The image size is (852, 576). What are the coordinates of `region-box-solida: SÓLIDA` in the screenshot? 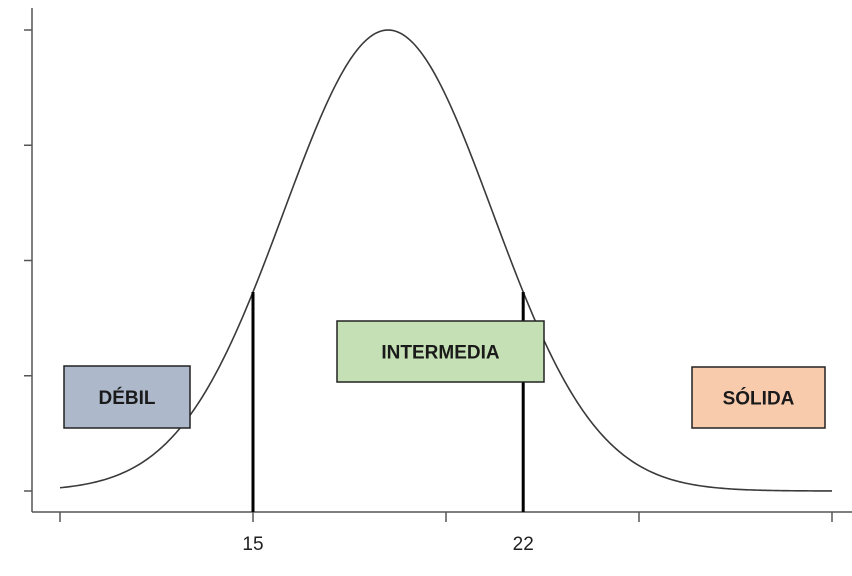 It's located at (758, 397).